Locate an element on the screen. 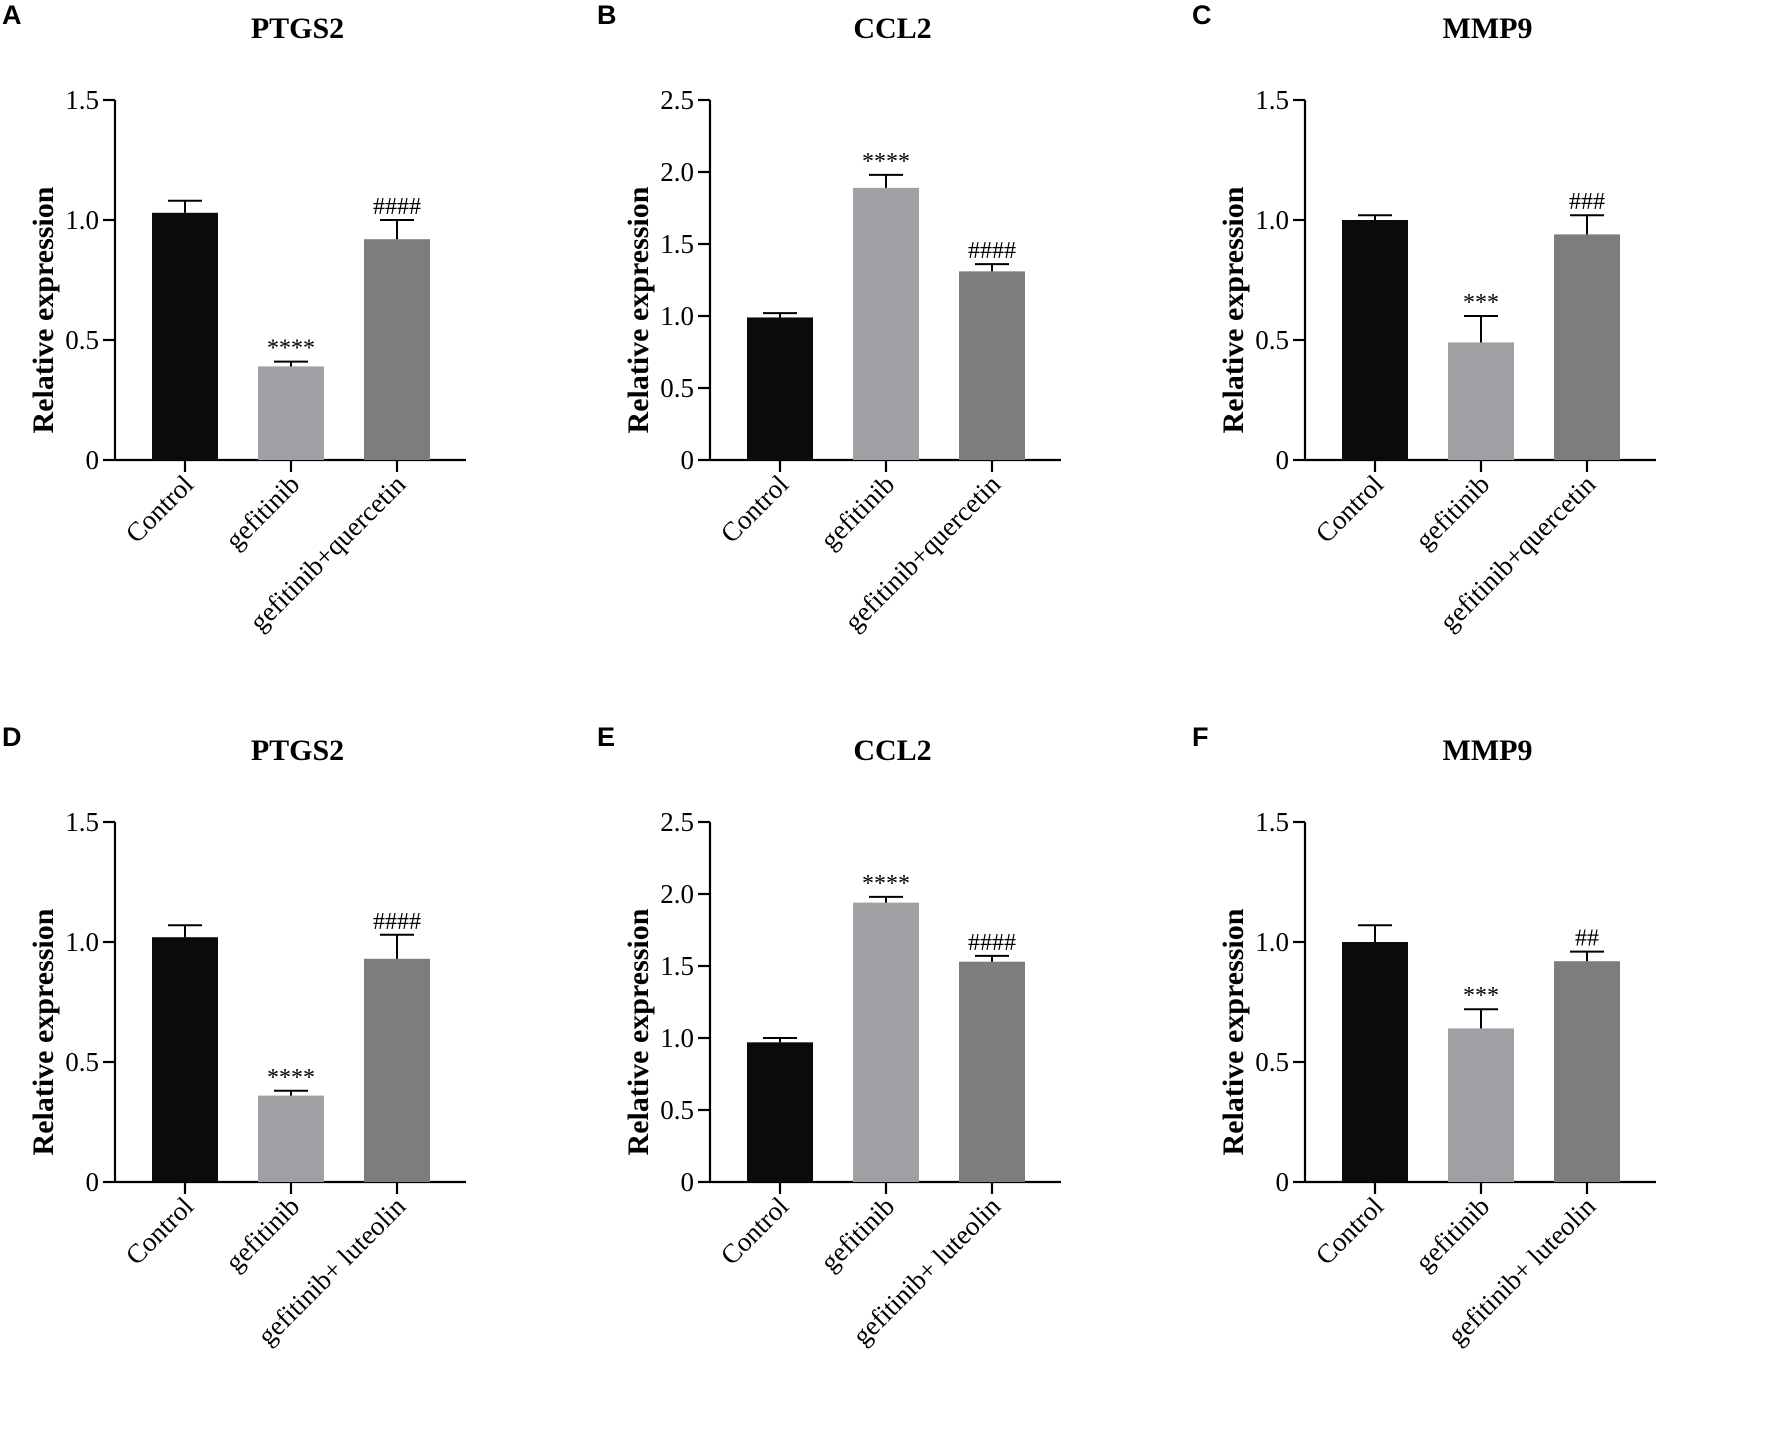 The height and width of the screenshot is (1442, 1786). panel-letter: E is located at coordinates (606, 737).